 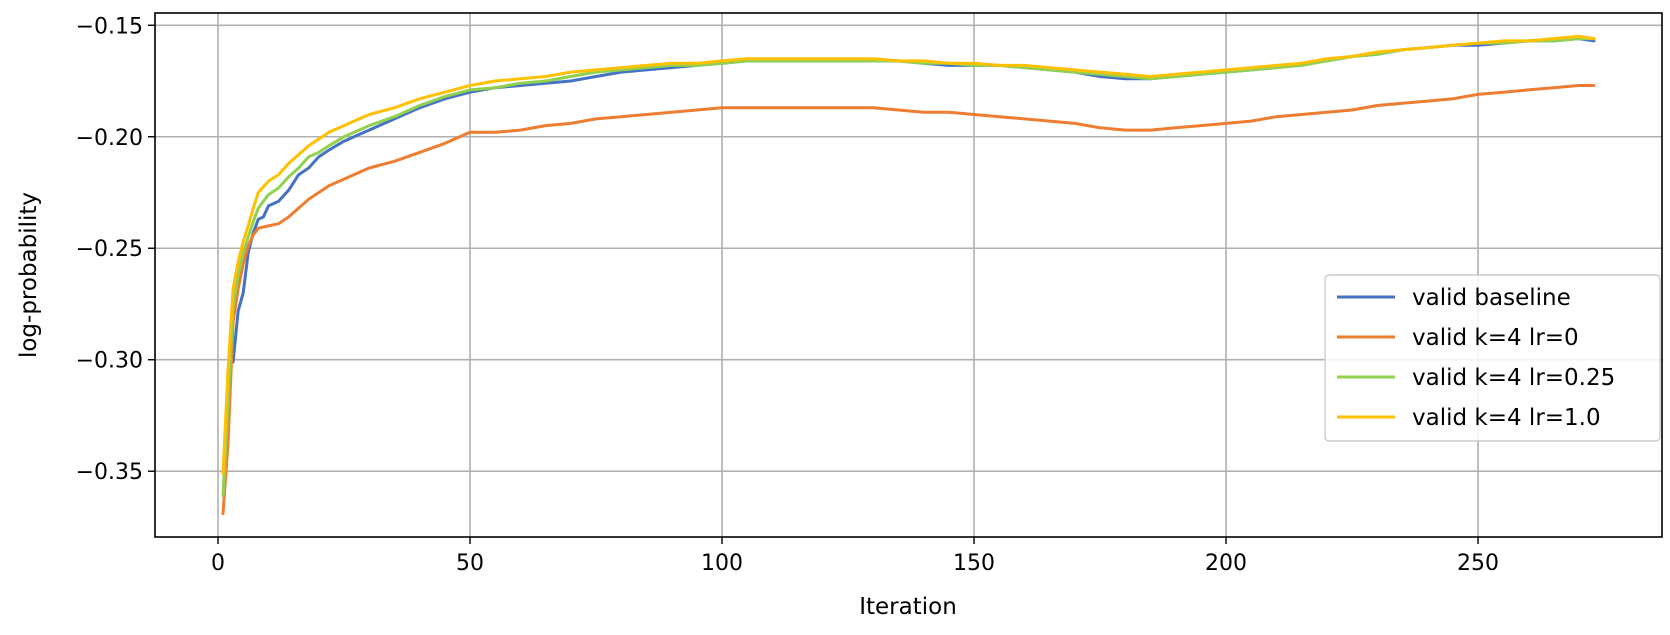 What do you see at coordinates (109, 26) in the screenshot?
I see `y-tick-label: −0.15` at bounding box center [109, 26].